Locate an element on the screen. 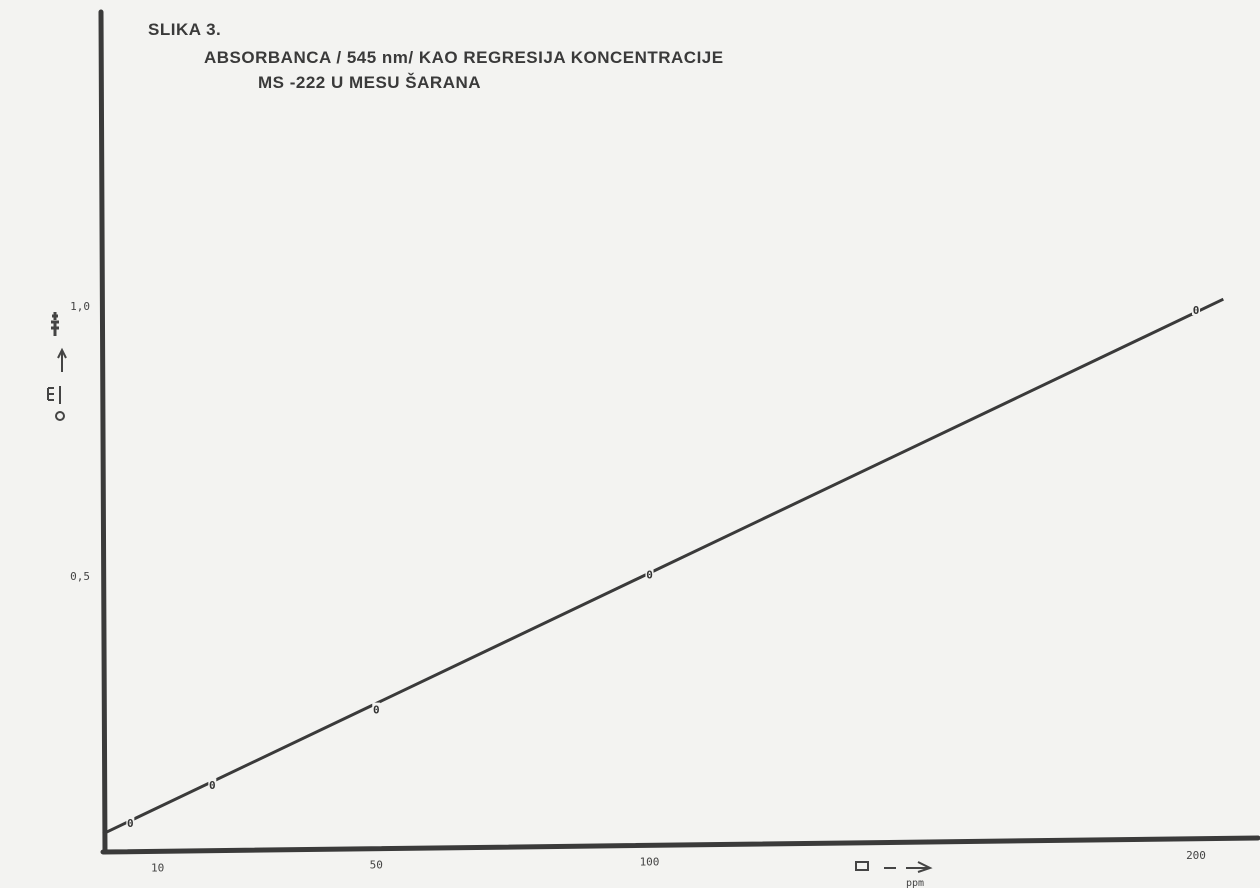 The image size is (1260, 888). y-tick-labels: 0,5 1,0 is located at coordinates (80, 441).